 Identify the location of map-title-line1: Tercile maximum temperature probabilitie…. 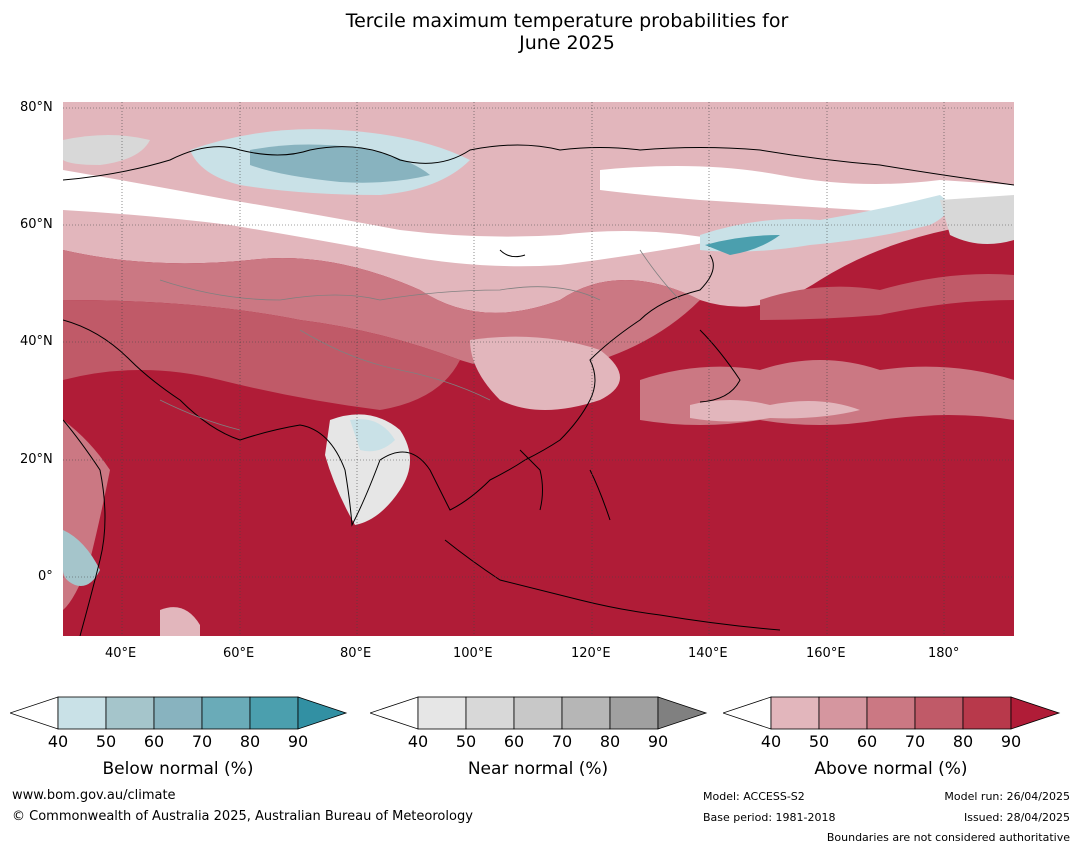
(567, 21).